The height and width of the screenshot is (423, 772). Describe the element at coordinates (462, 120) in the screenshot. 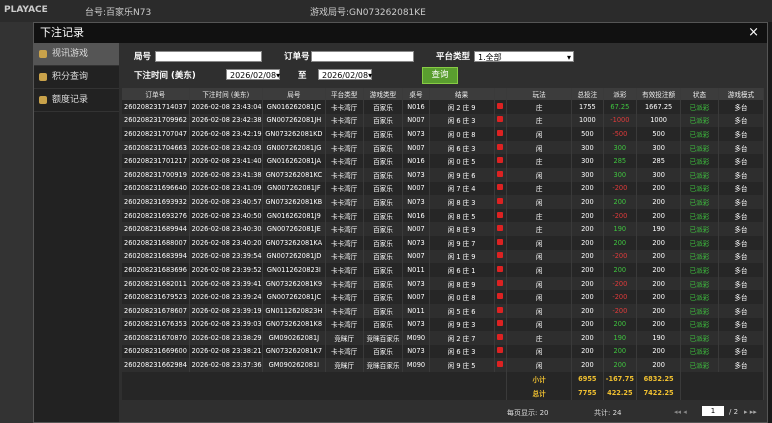

I see `table-cell: 闲 6 庄 3` at that location.